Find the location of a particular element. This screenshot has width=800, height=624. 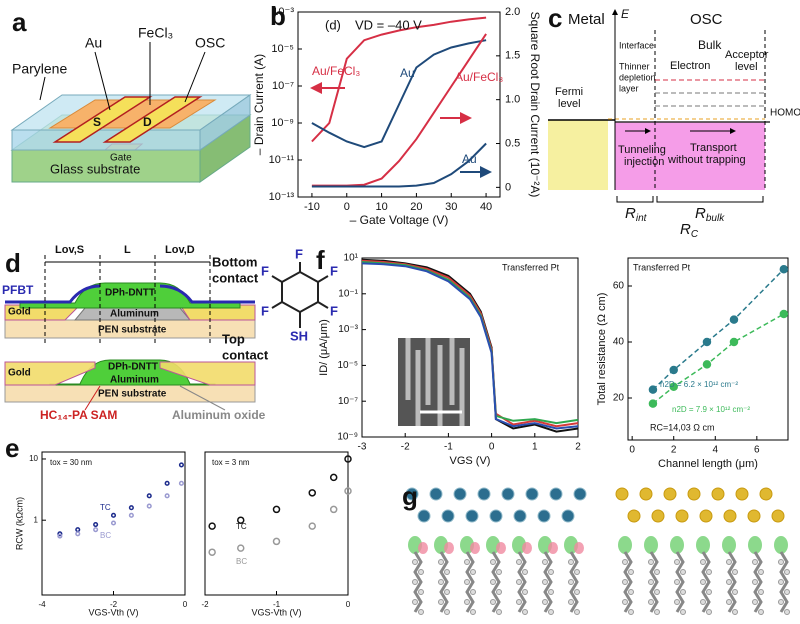

y2-tick-label: 2.0 is located at coordinates (512, 12).